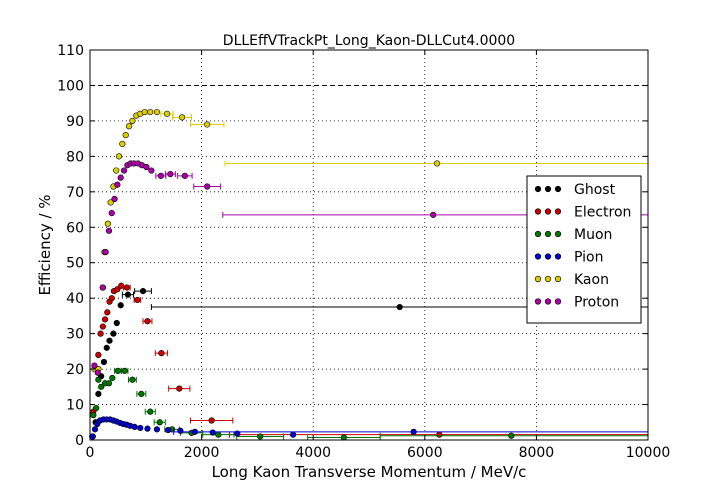  Describe the element at coordinates (79, 441) in the screenshot. I see `y-tick-label: 0` at that location.